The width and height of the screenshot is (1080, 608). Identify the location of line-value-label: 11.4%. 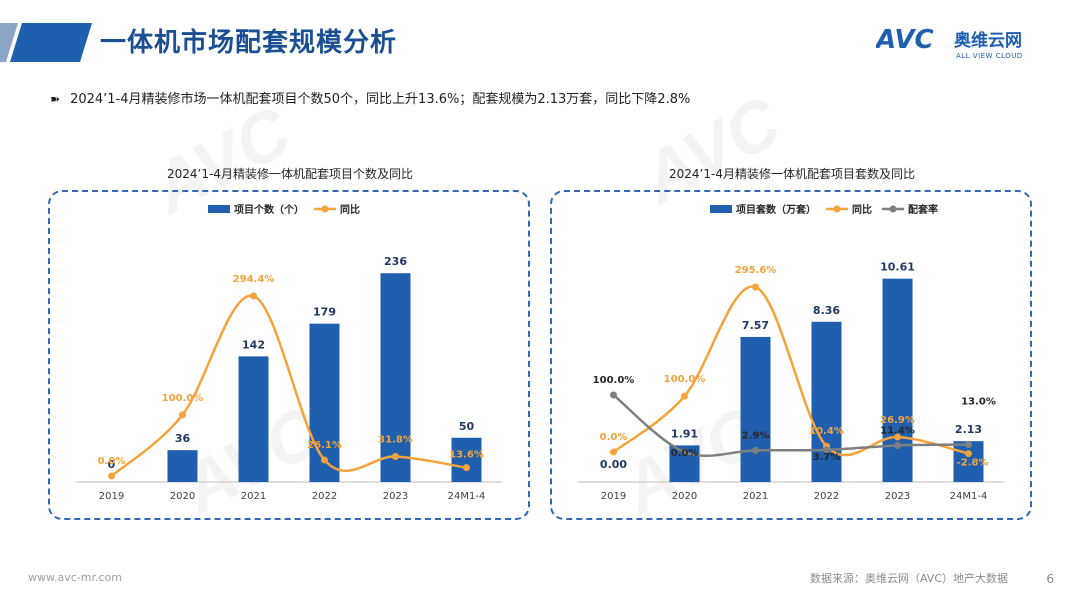
(897, 431).